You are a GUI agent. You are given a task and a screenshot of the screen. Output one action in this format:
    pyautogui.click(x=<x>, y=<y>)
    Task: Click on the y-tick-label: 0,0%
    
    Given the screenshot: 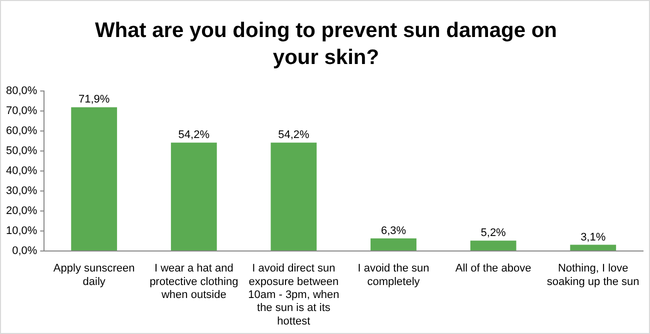 What is the action you would take?
    pyautogui.click(x=25, y=251)
    